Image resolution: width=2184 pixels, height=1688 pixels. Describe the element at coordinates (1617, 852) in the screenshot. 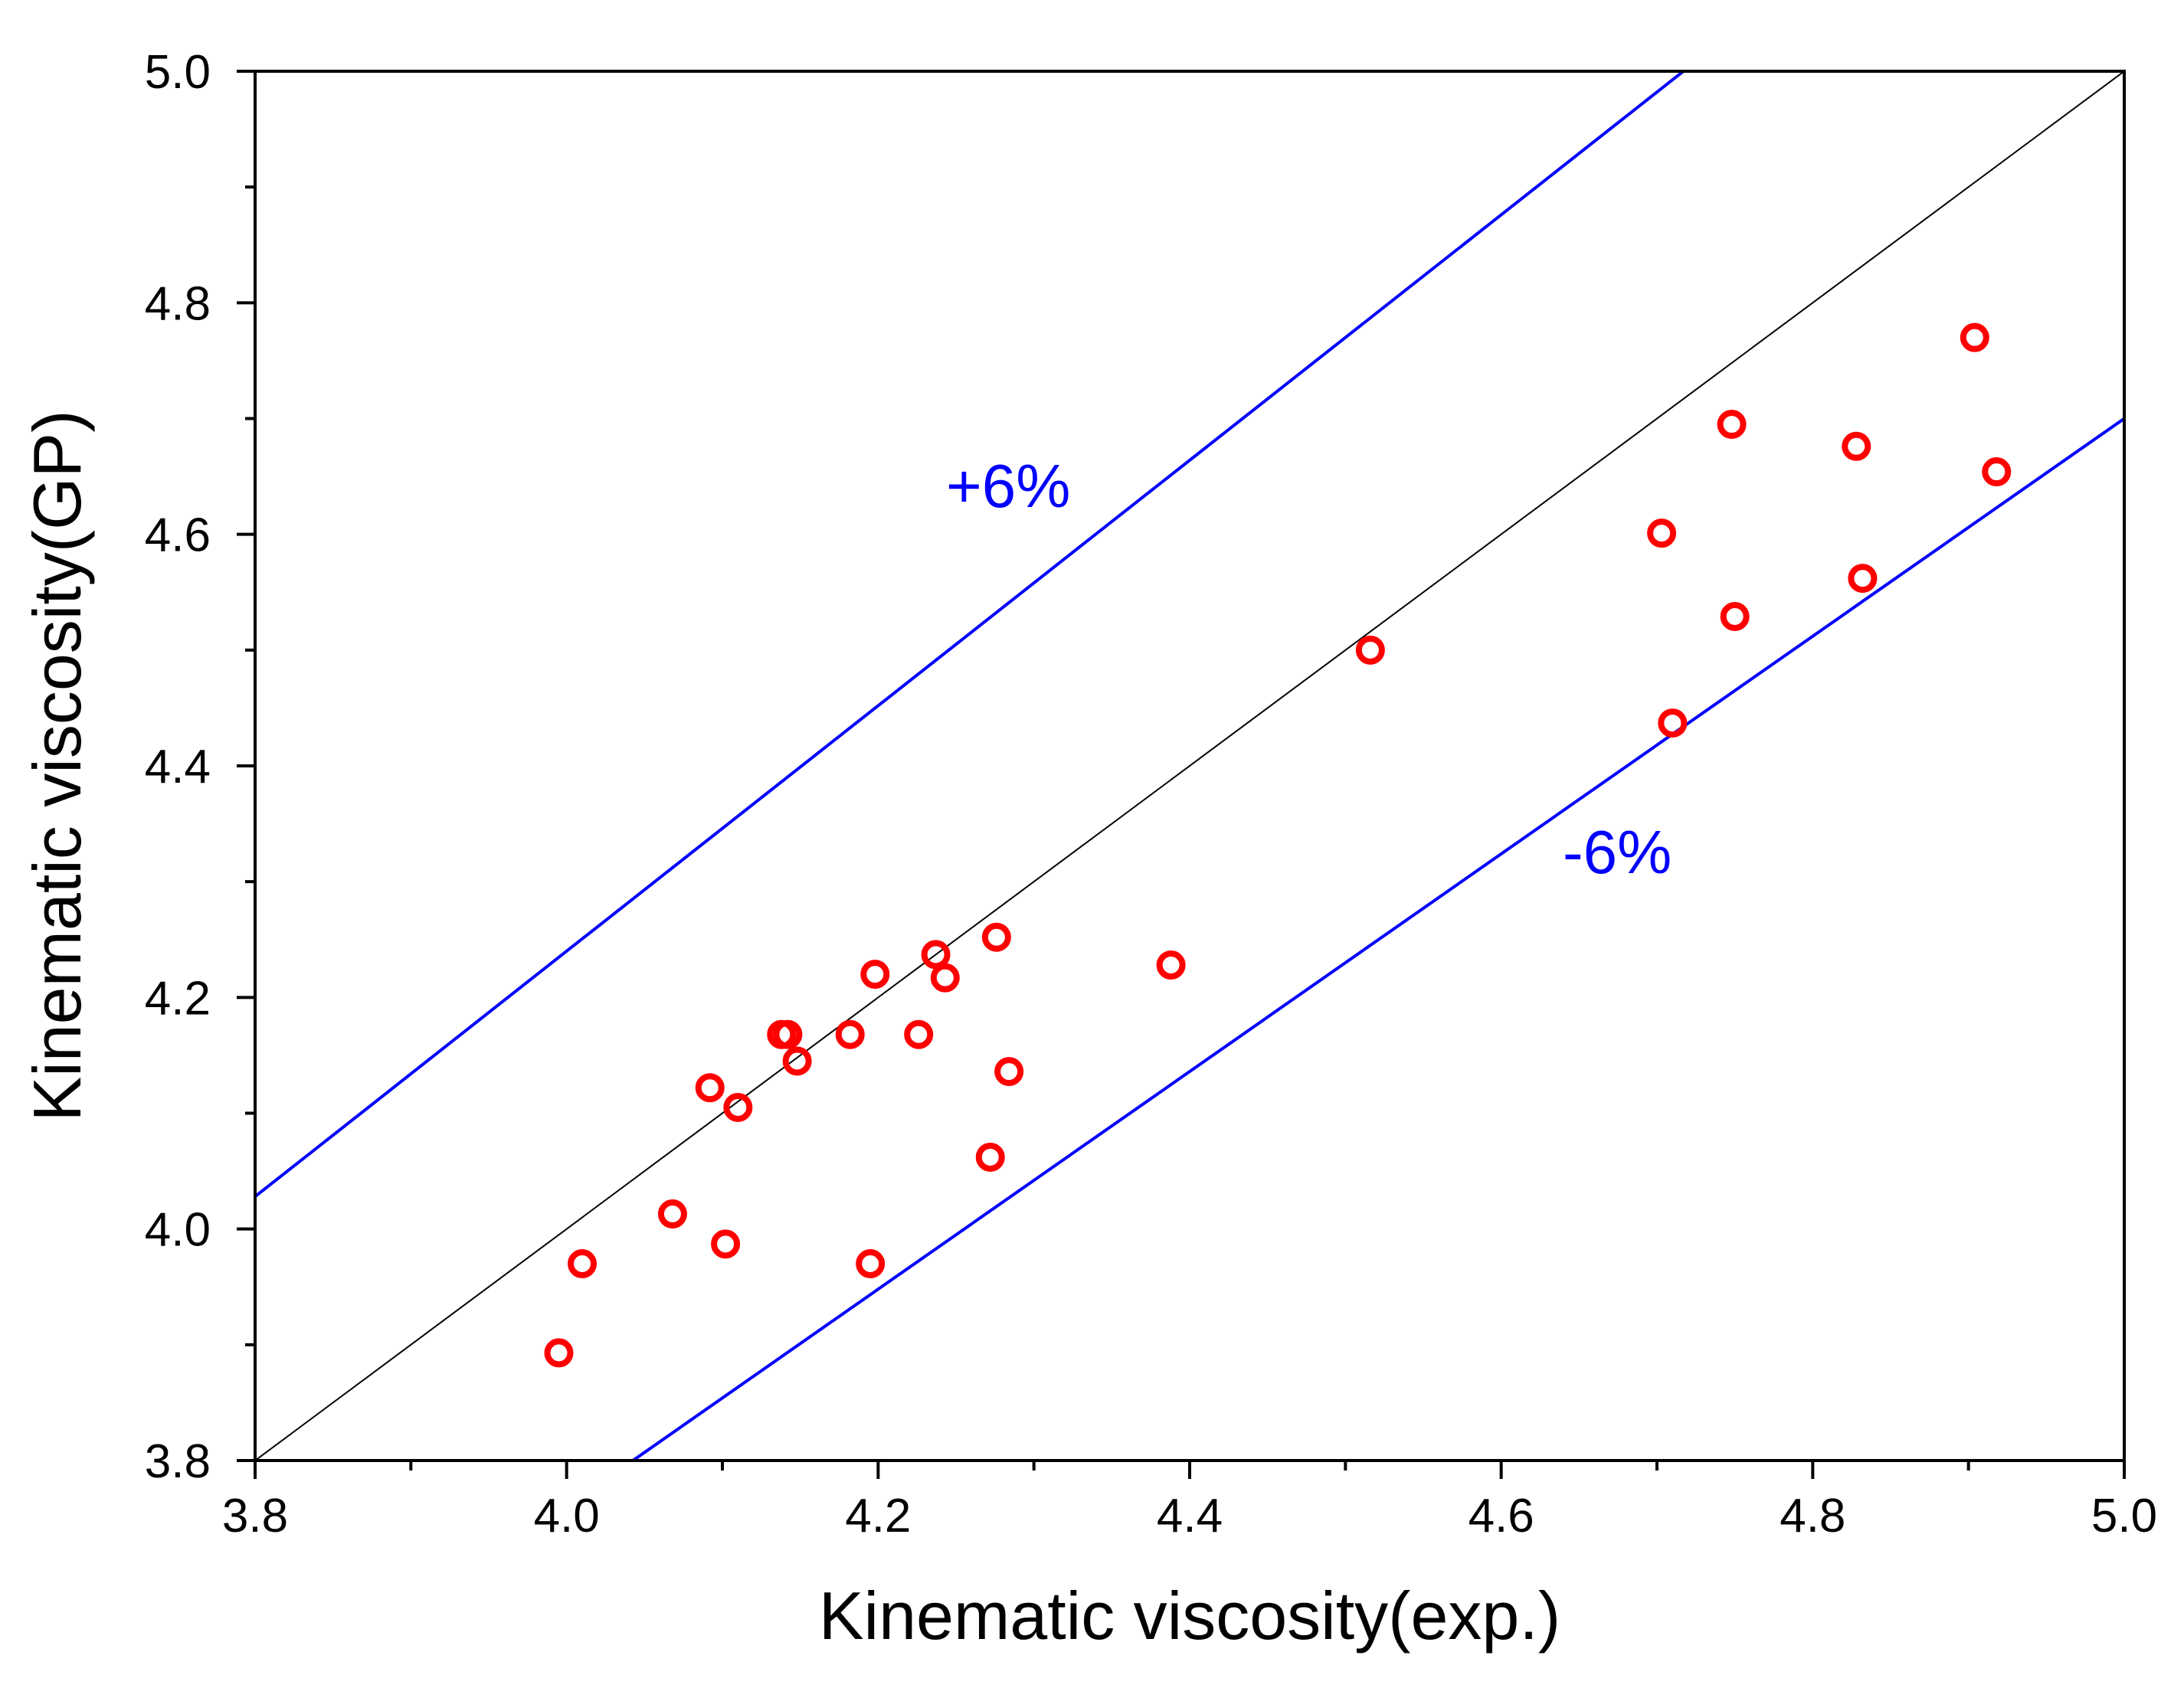

I see `lower-band-label: -6%` at that location.